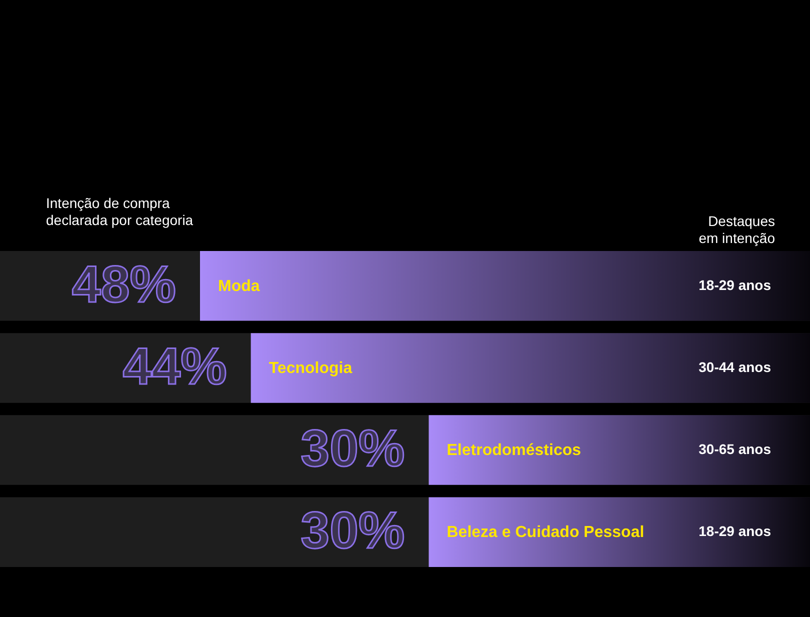 This screenshot has height=617, width=810. What do you see at coordinates (735, 366) in the screenshot?
I see `annotation: 30-44 anos` at bounding box center [735, 366].